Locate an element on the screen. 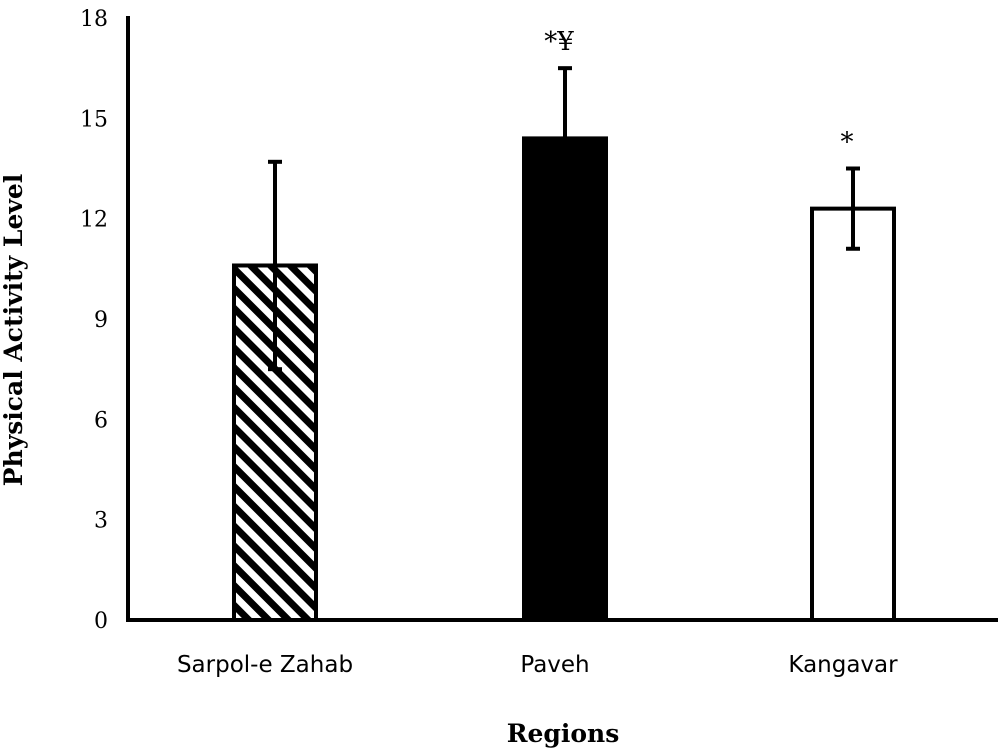 The width and height of the screenshot is (1000, 750). x-tick-label: Kangavar is located at coordinates (843, 665).